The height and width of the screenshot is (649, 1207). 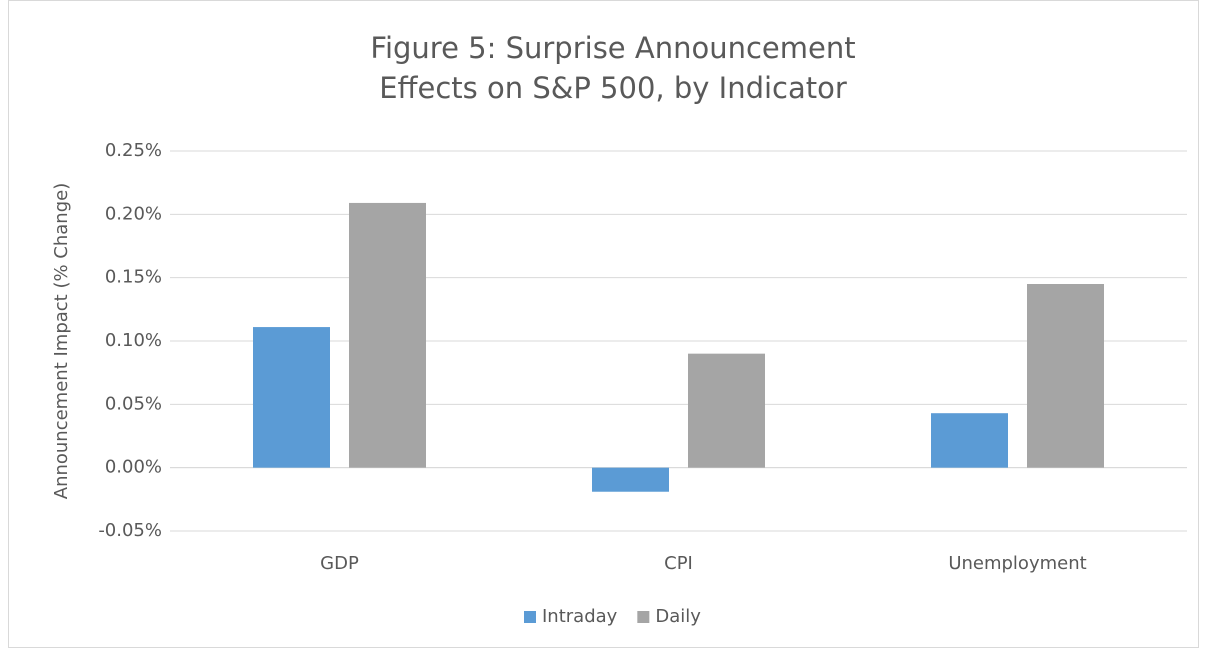 I want to click on legend-label: Intraday, so click(x=580, y=616).